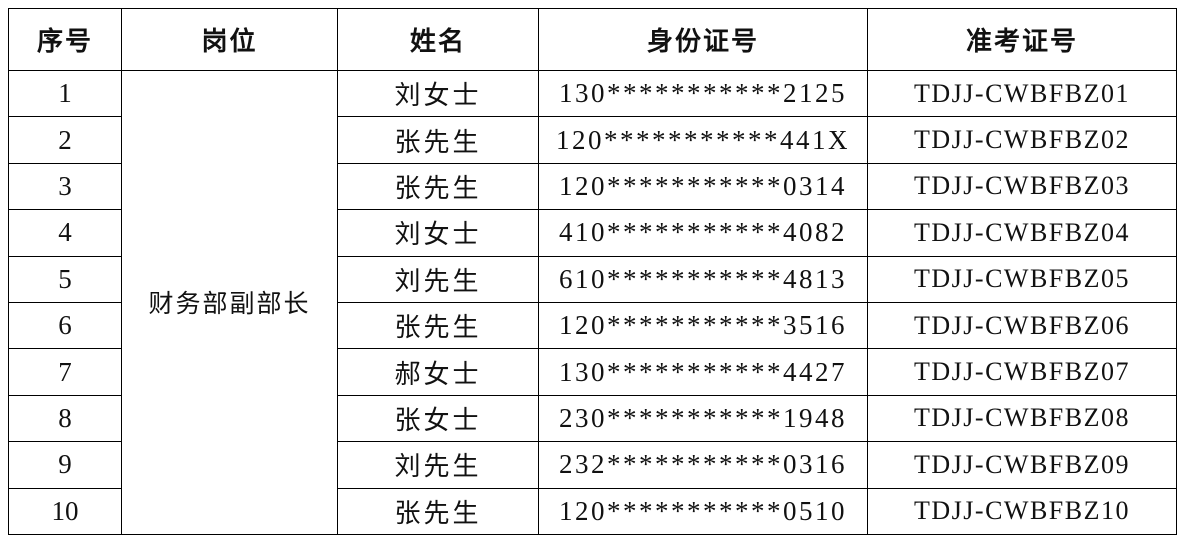  I want to click on header-row: 序号 岗位 姓名 身份证号 准考证号, so click(592, 39).